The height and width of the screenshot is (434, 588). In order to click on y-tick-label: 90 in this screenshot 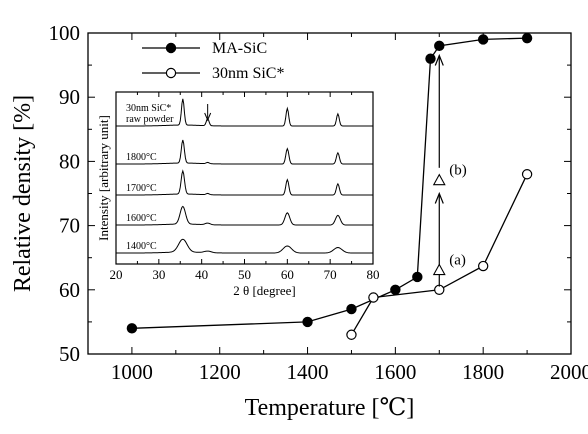, I will do `click(69, 97)`.